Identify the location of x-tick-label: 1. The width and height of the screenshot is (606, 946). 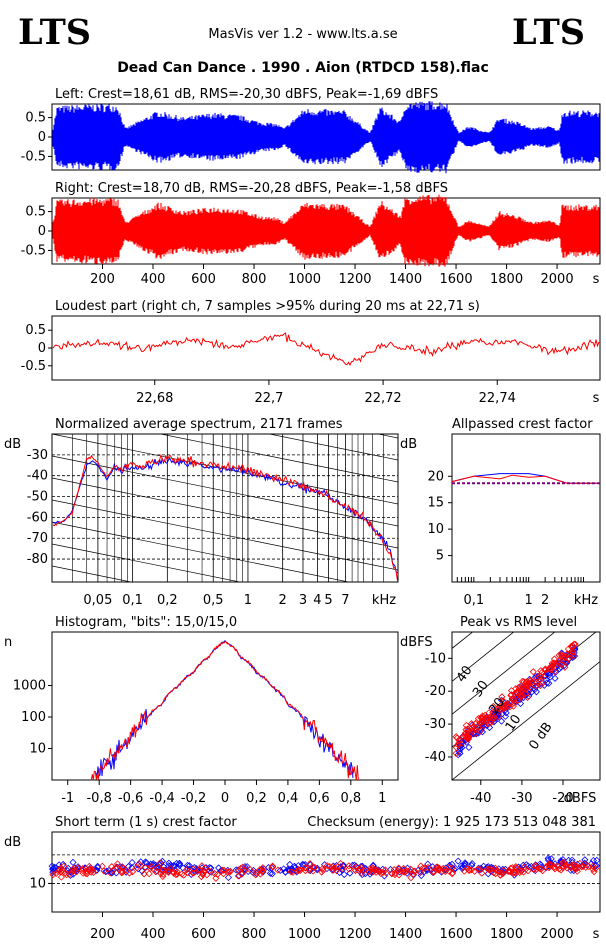
(529, 600).